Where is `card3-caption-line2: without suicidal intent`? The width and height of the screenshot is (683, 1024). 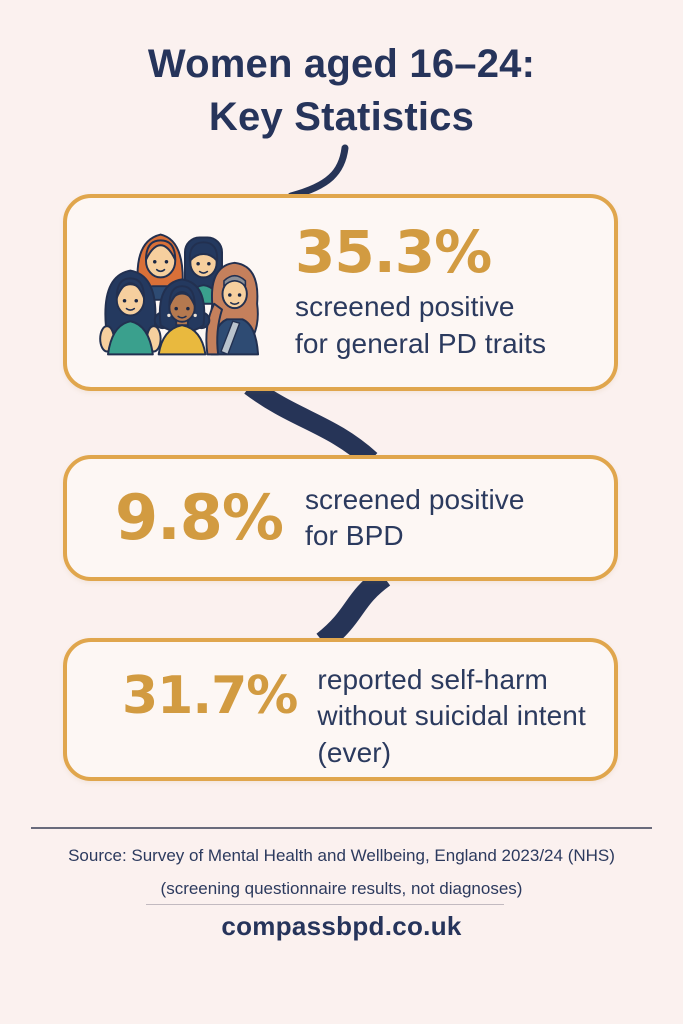 card3-caption-line2: without suicidal intent is located at coordinates (451, 716).